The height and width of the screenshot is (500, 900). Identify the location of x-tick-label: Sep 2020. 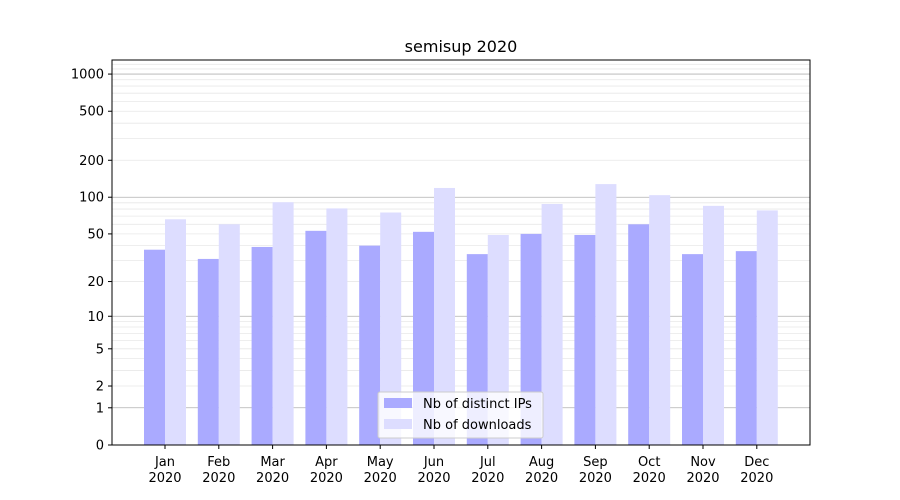
(595, 470).